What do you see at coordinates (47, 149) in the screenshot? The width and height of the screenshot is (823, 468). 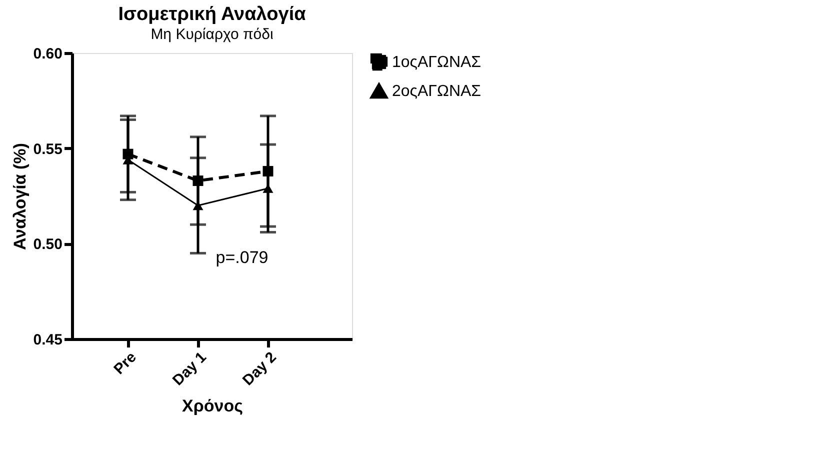 I see `y-tick-label: 0.55` at bounding box center [47, 149].